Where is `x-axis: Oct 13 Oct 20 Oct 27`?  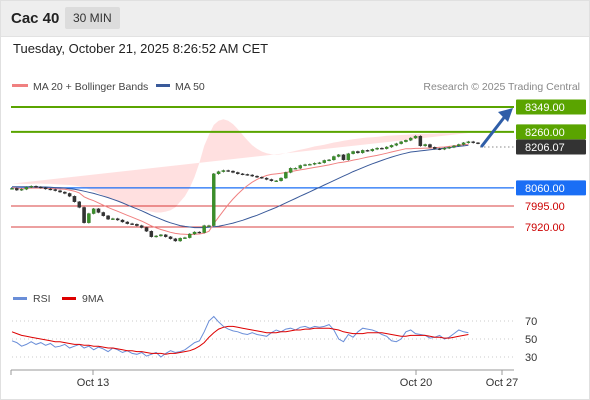 x-axis: Oct 13 Oct 20 Oct 27 is located at coordinates (264, 379).